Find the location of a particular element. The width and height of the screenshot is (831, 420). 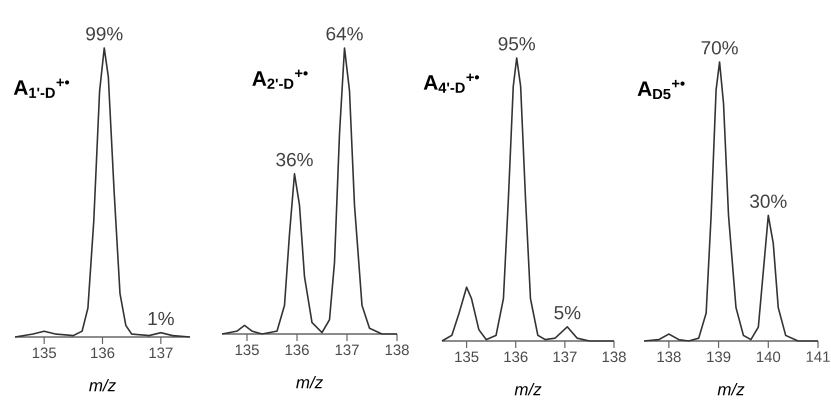

text: A$_{2'-D}$+• is located at coordinates (280, 79).